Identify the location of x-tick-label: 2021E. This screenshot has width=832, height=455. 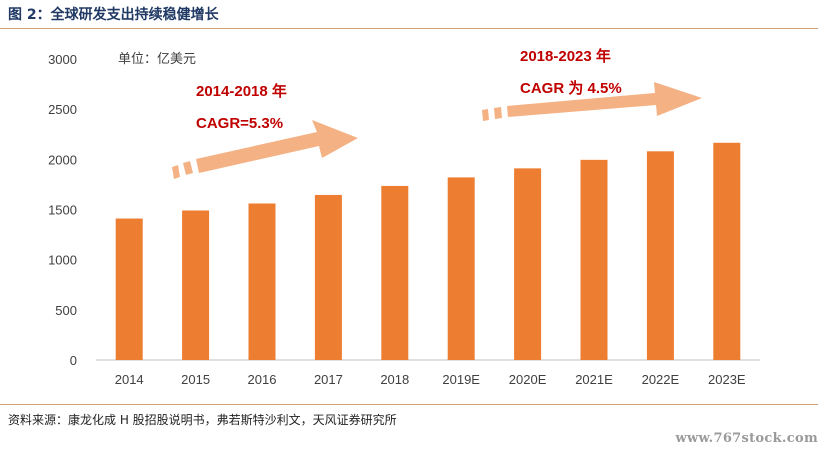
(594, 379).